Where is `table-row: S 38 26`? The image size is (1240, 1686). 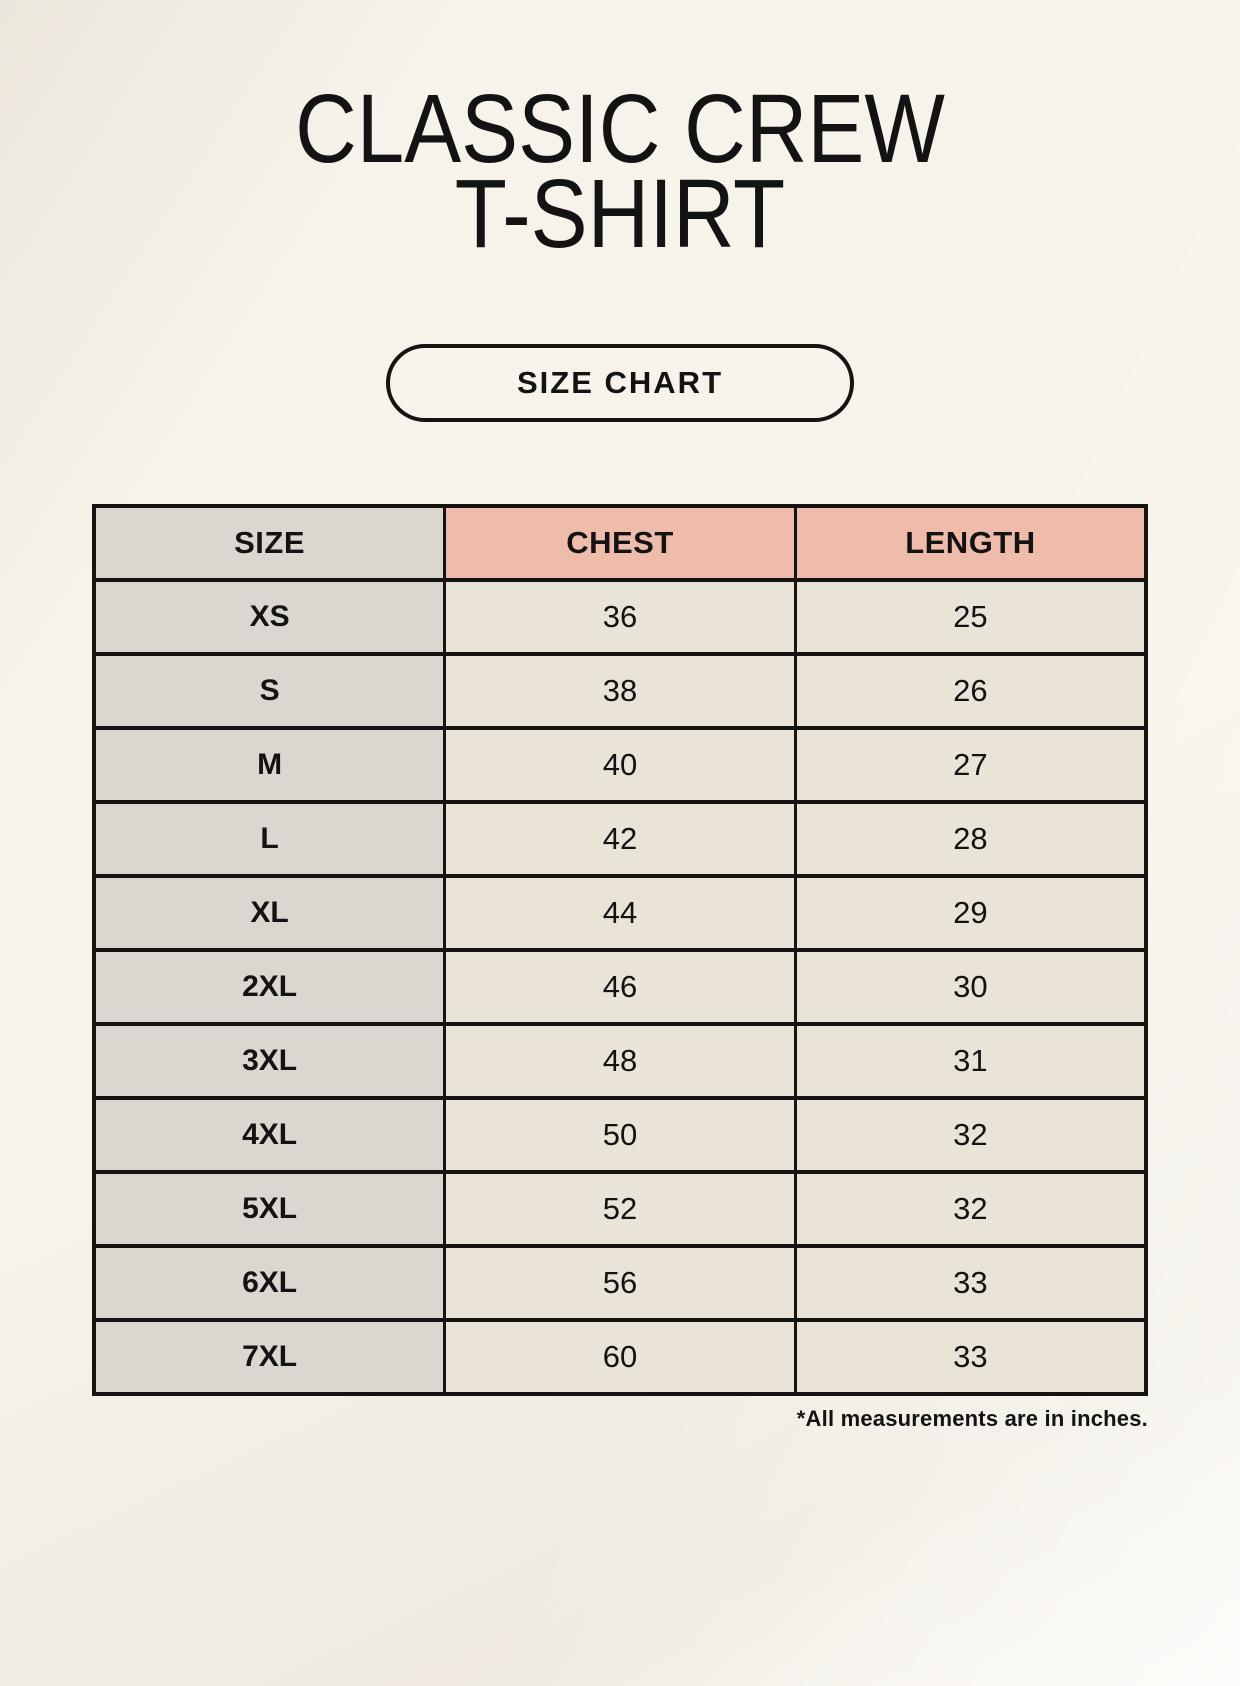
table-row: S 38 26 is located at coordinates (620, 691).